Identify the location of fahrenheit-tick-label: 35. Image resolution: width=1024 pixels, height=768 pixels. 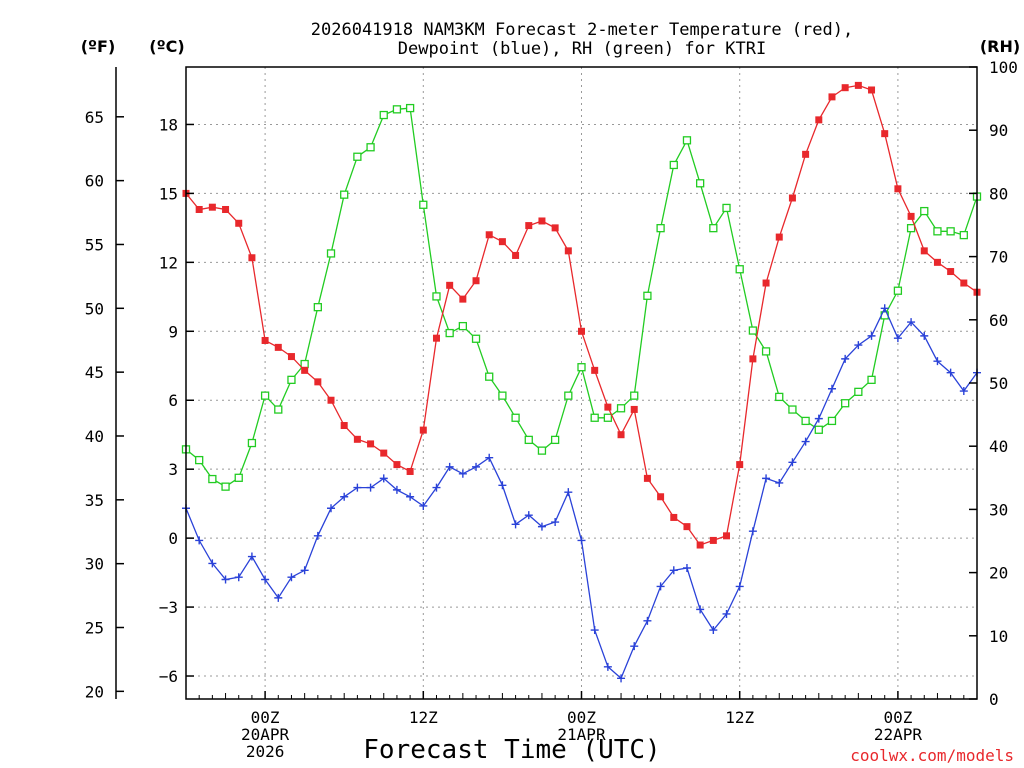
(94, 500).